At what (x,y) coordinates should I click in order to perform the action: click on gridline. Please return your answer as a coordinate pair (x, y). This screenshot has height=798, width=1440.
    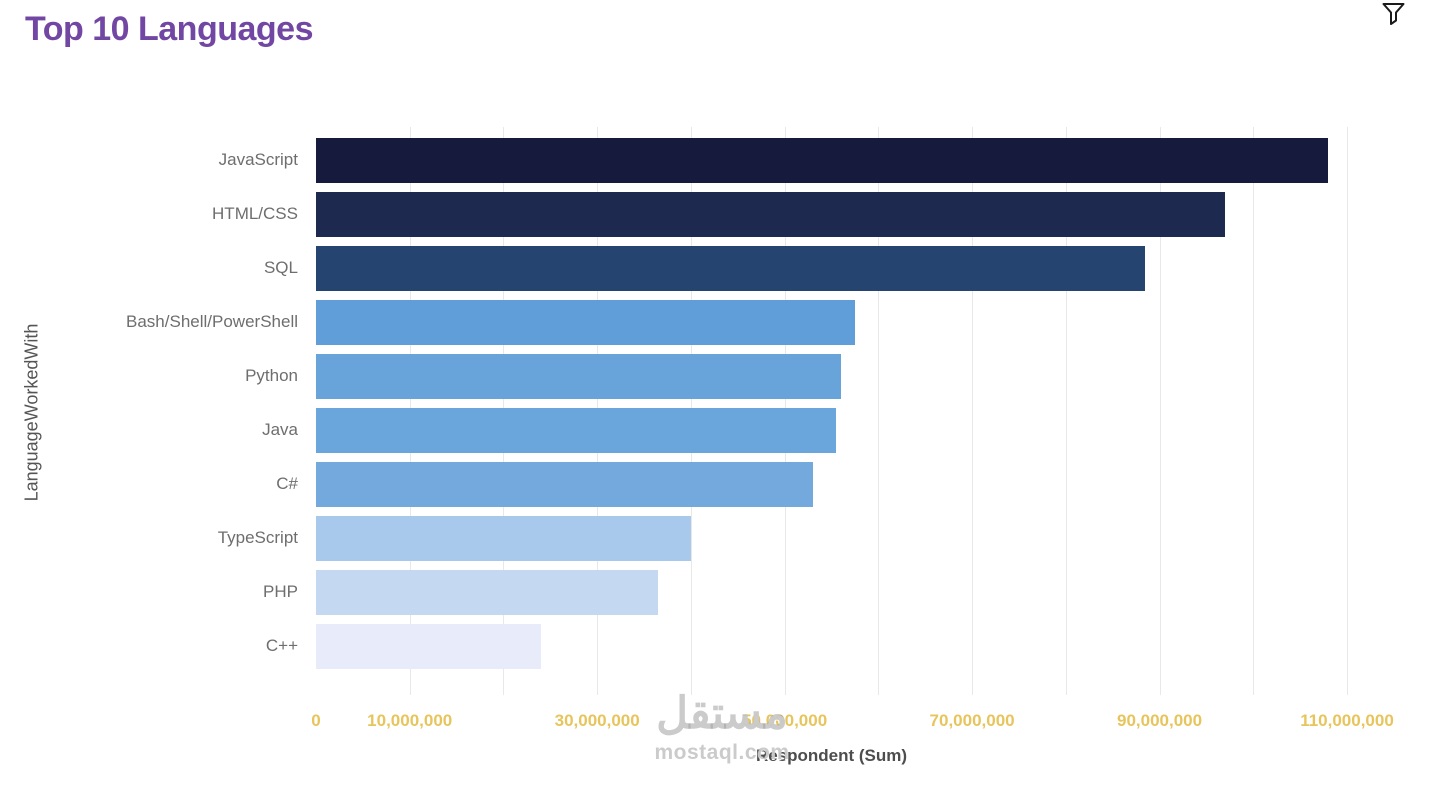
    Looking at the image, I should click on (1347, 411).